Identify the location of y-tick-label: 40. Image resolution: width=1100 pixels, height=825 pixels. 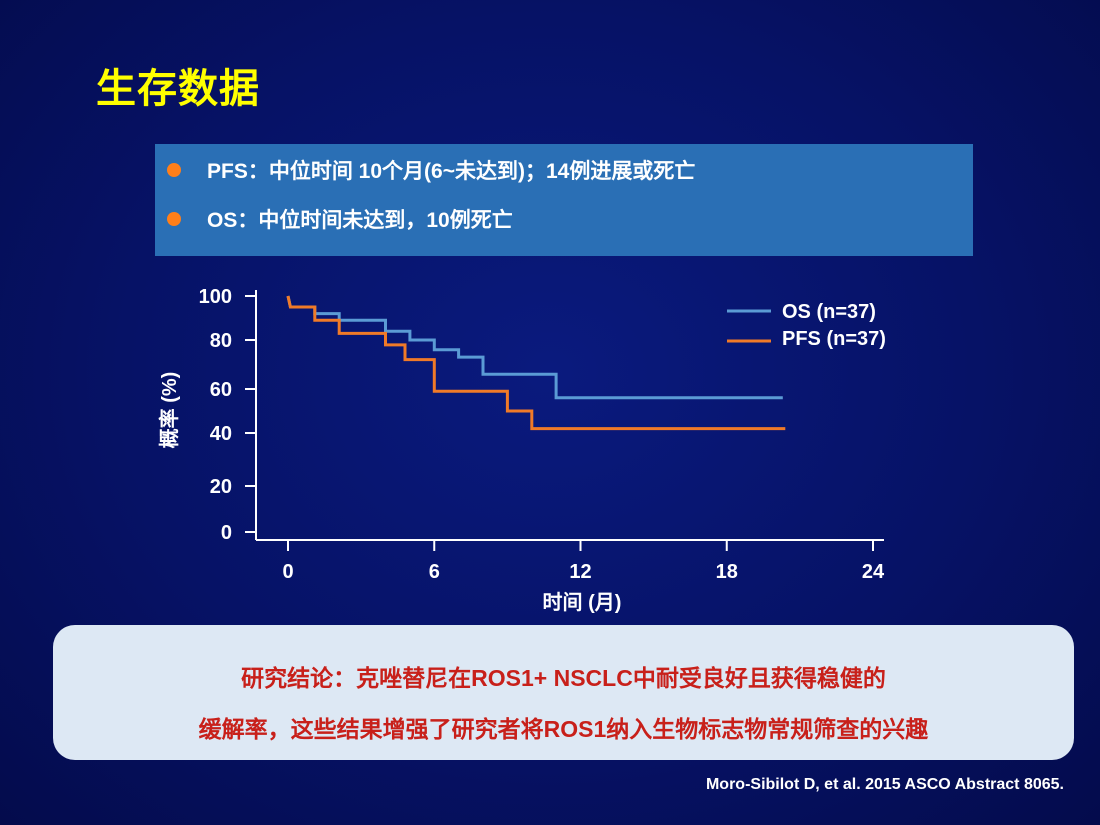
(221, 434).